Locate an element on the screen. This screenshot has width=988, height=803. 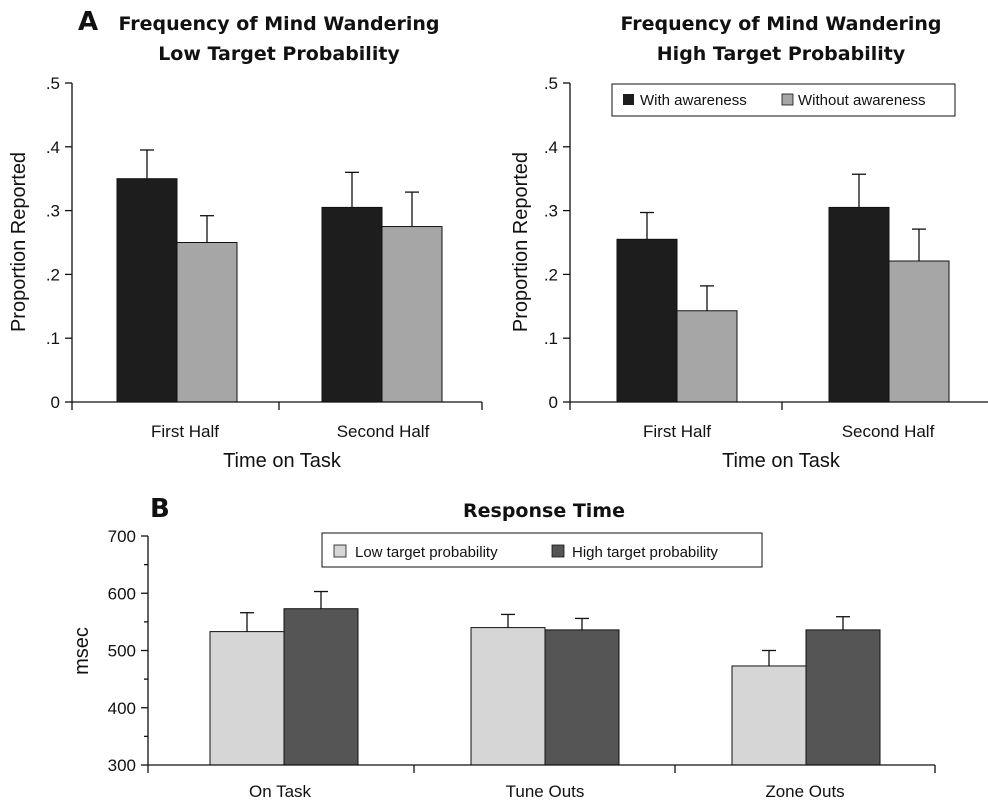
chart2-title-line1: Frequency of Mind Wandering is located at coordinates (780, 24).